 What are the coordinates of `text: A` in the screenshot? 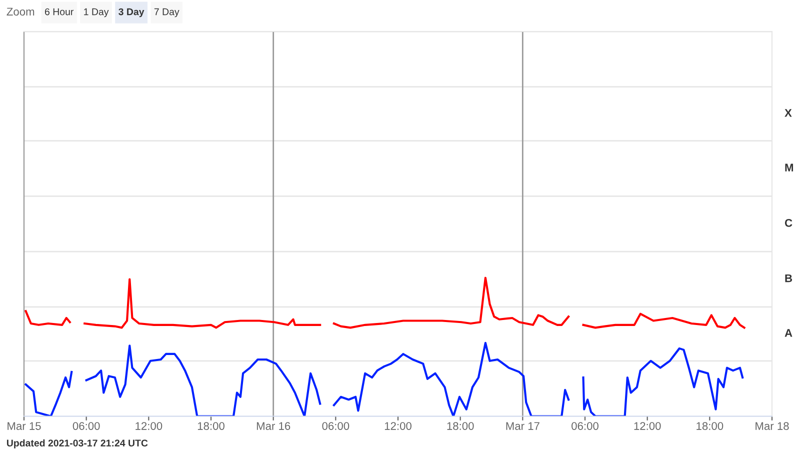 It's located at (788, 333).